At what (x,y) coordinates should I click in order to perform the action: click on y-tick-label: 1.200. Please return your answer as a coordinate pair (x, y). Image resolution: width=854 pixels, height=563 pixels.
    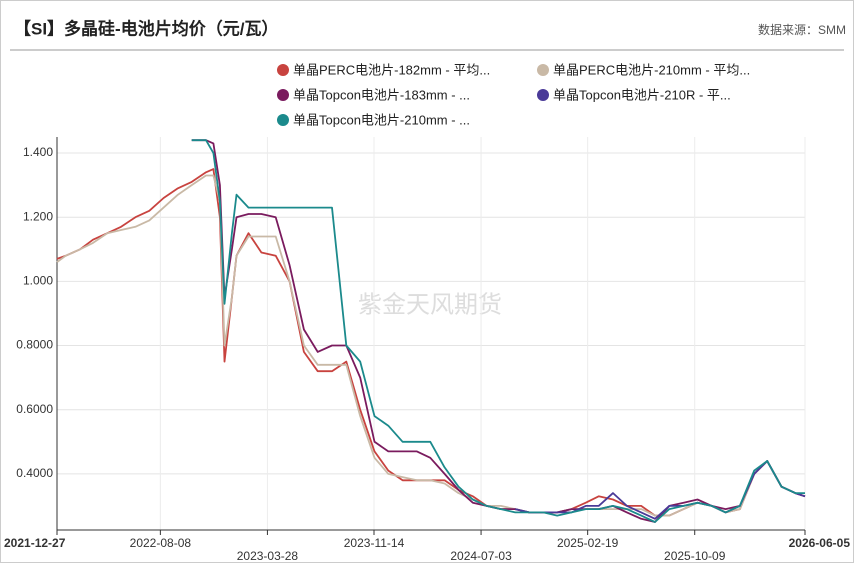
    Looking at the image, I should click on (38, 216).